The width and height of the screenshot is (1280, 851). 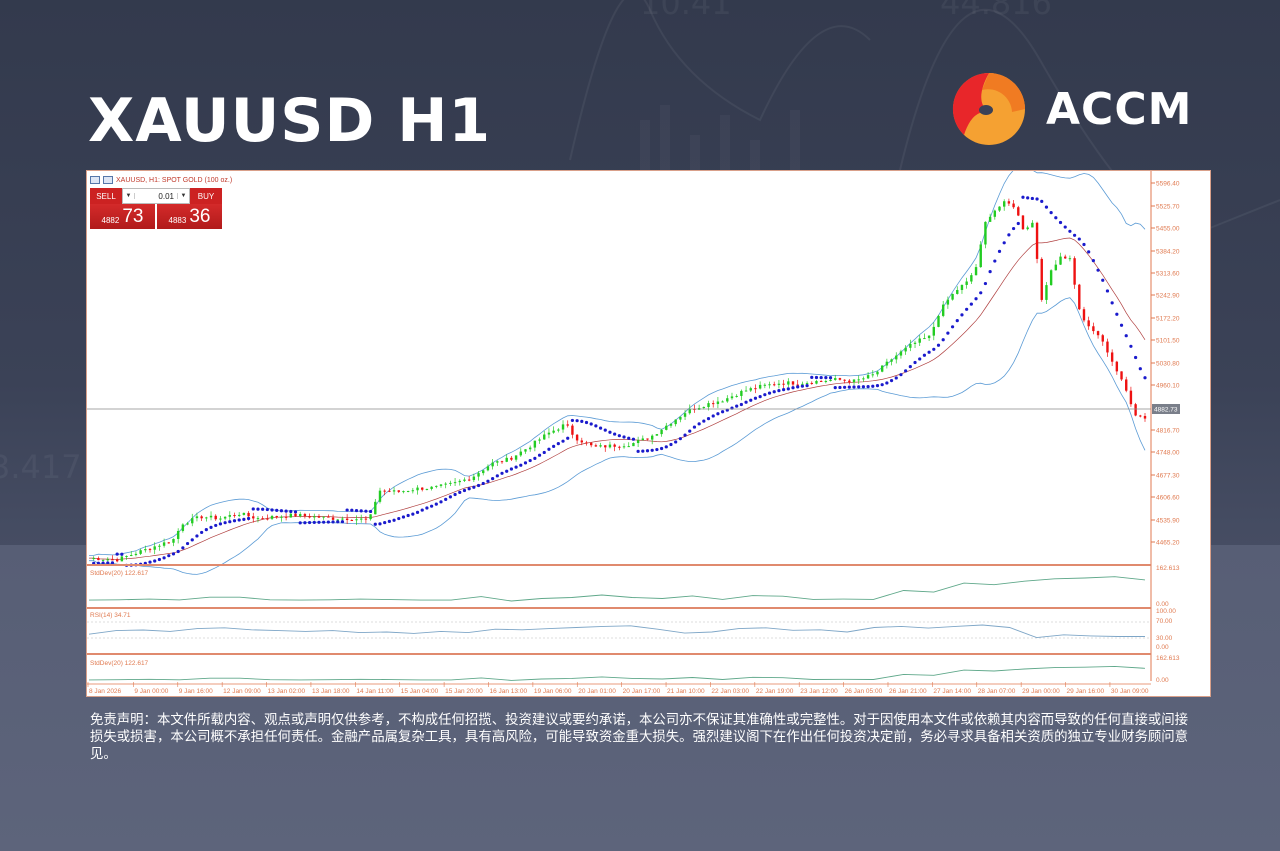 I want to click on buy-price-pips: 36, so click(x=200, y=216).